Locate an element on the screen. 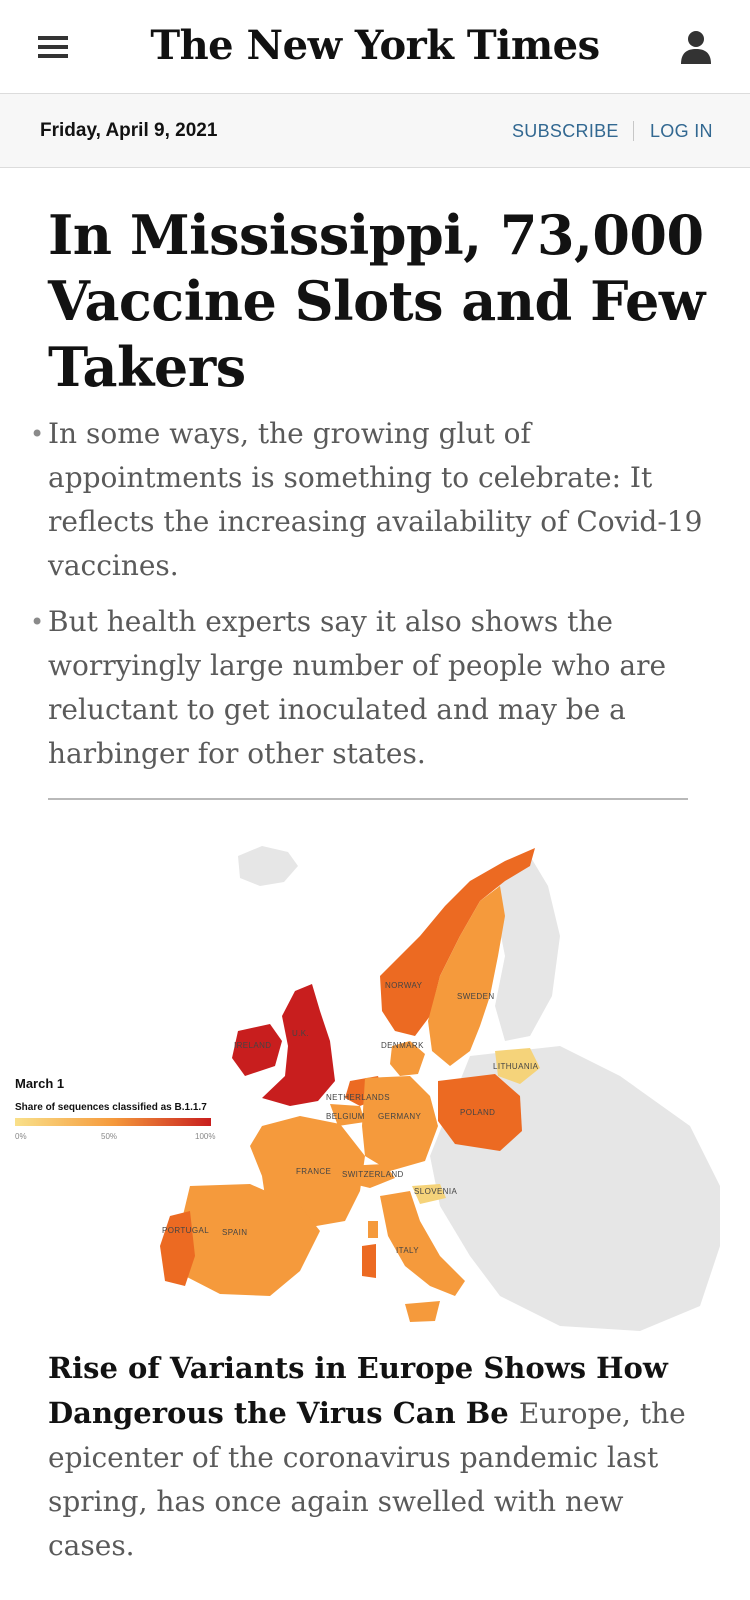 The image size is (750, 1600). iceland-shape is located at coordinates (268, 866).